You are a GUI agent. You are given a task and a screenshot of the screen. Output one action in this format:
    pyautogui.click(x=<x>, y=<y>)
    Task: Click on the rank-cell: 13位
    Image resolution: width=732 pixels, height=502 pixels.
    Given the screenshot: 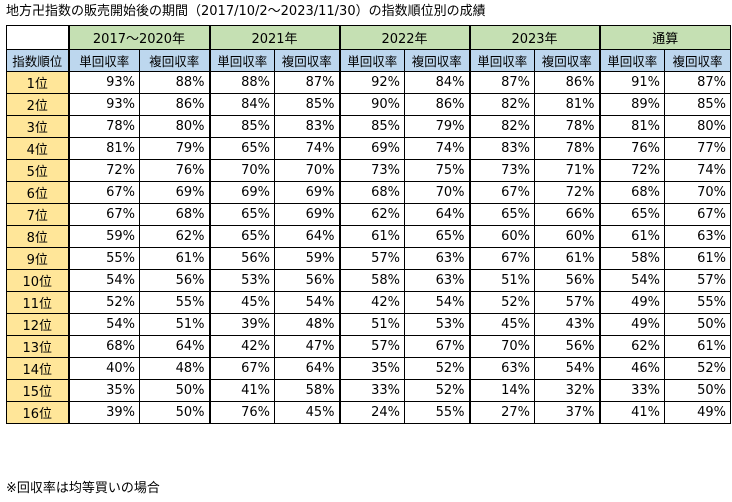 What is the action you would take?
    pyautogui.click(x=38, y=346)
    